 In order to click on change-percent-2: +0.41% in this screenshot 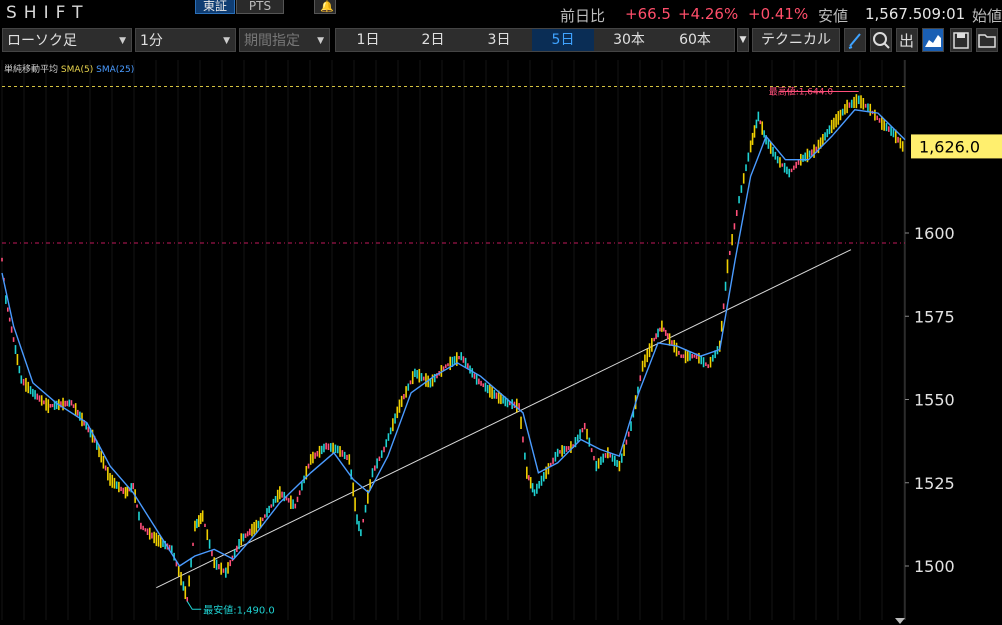, I will do `click(778, 14)`.